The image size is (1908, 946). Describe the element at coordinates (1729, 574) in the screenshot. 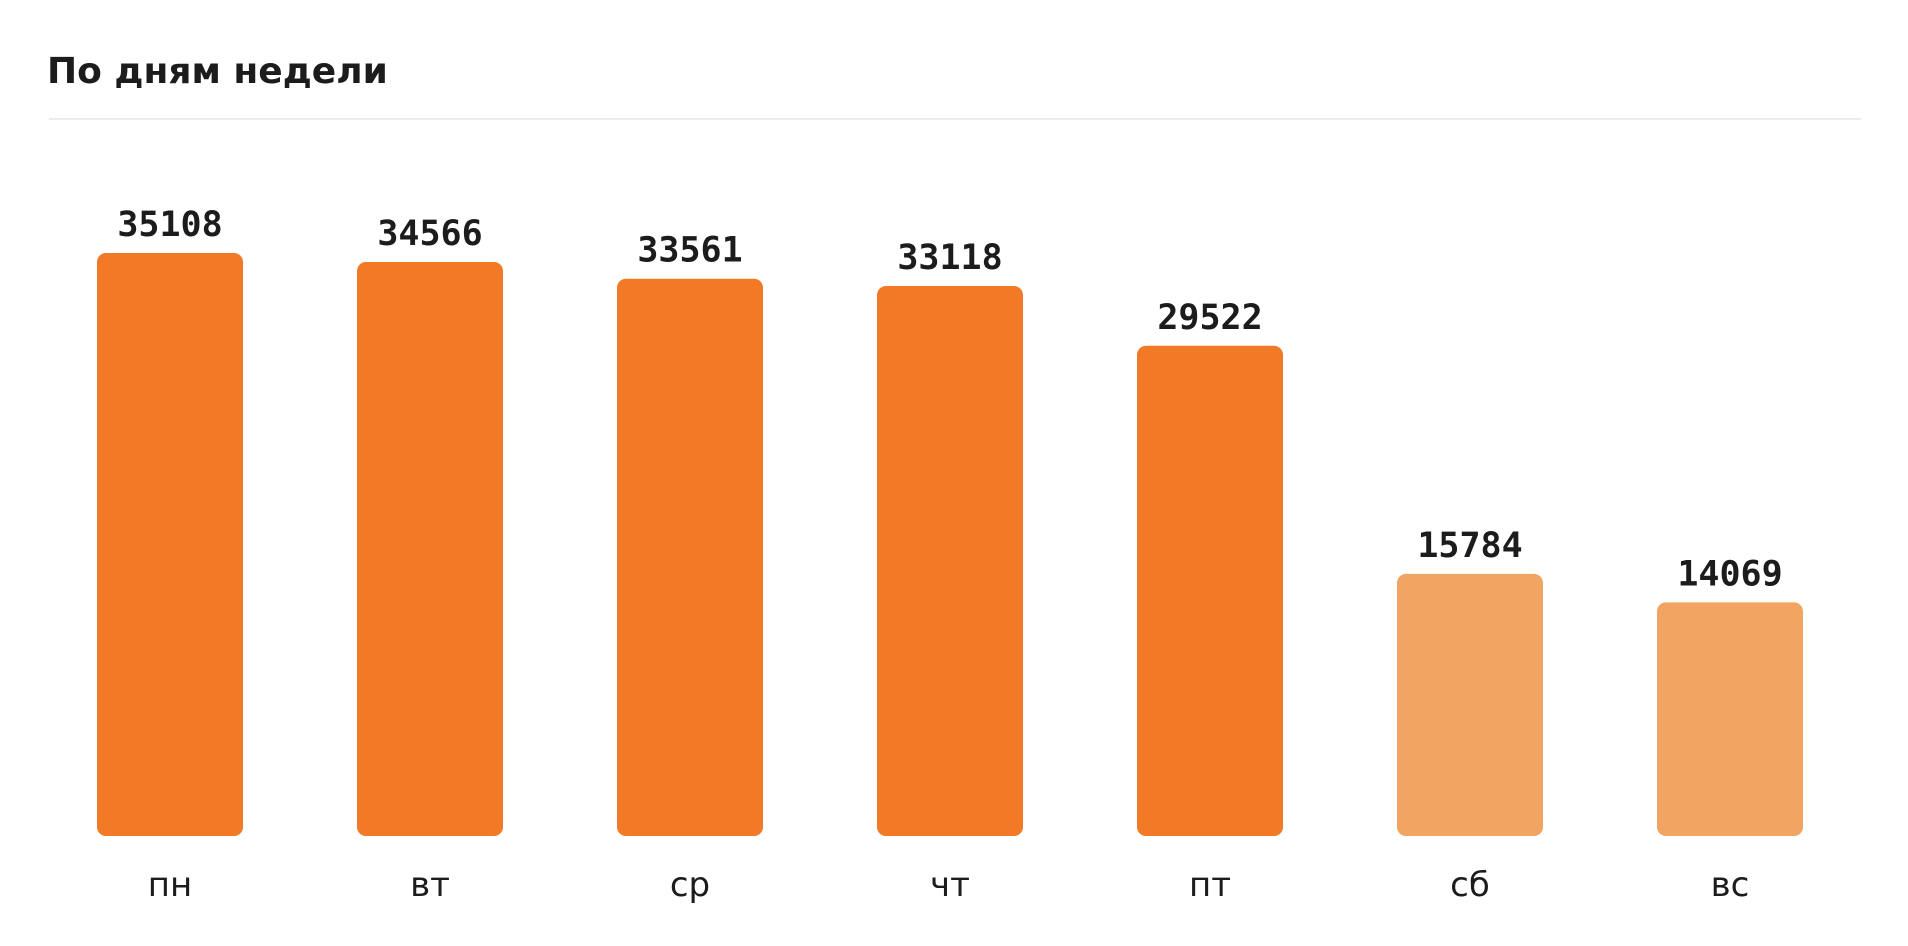

I see `value-label-6: 14069` at that location.